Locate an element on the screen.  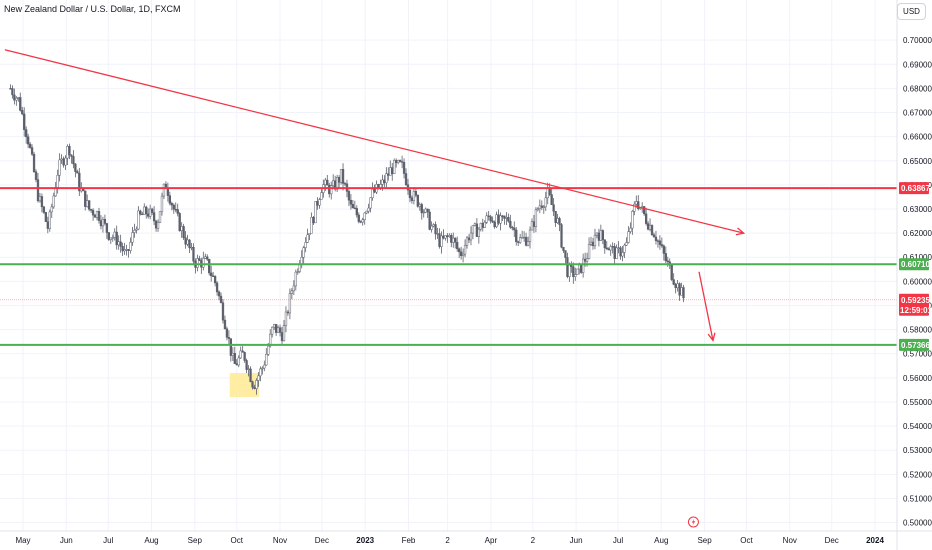
y-tick-label: 0.50000 is located at coordinates (917, 523).